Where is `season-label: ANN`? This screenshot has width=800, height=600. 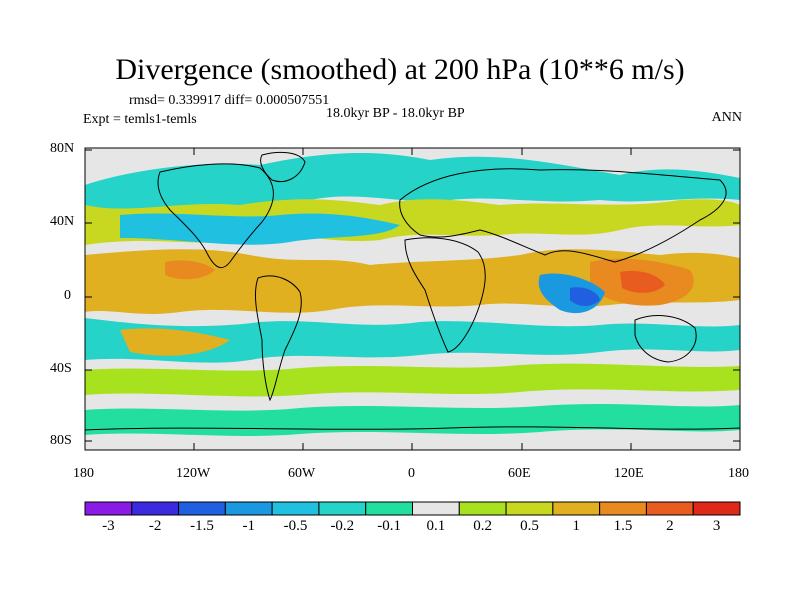
season-label: ANN is located at coordinates (726, 117).